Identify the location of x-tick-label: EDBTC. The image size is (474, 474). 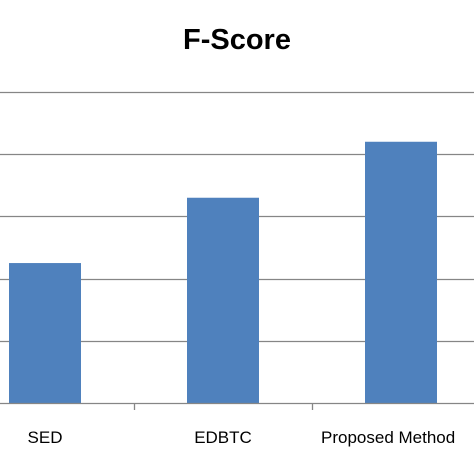
(223, 437).